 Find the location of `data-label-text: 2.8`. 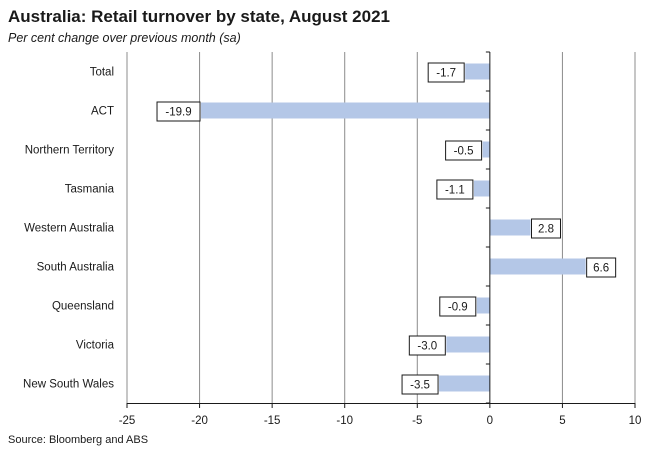

data-label-text: 2.8 is located at coordinates (546, 230).